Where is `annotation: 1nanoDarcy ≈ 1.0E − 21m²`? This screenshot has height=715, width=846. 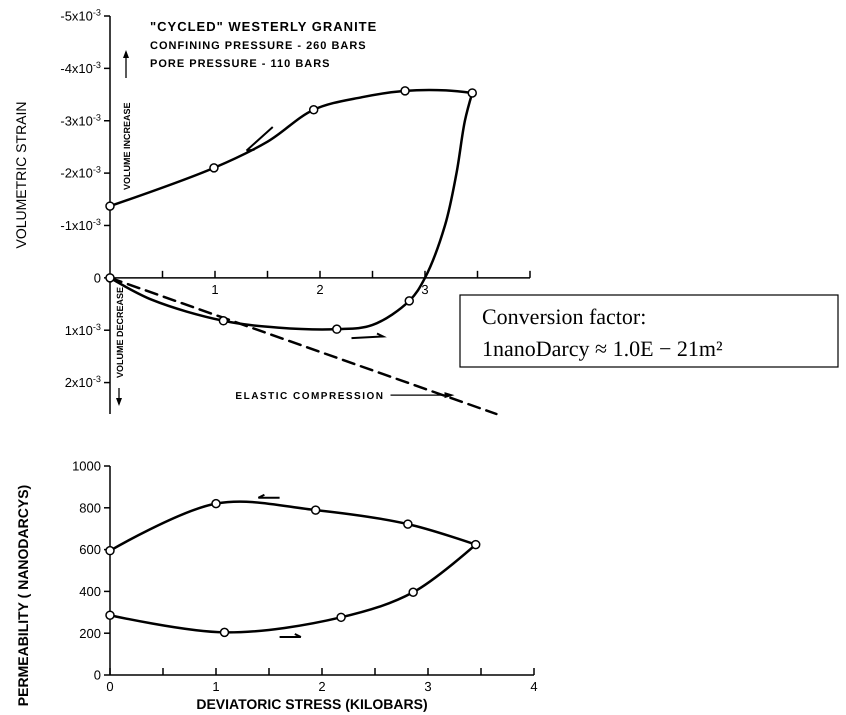
annotation: 1nanoDarcy ≈ 1.0E − 21m² is located at coordinates (603, 348).